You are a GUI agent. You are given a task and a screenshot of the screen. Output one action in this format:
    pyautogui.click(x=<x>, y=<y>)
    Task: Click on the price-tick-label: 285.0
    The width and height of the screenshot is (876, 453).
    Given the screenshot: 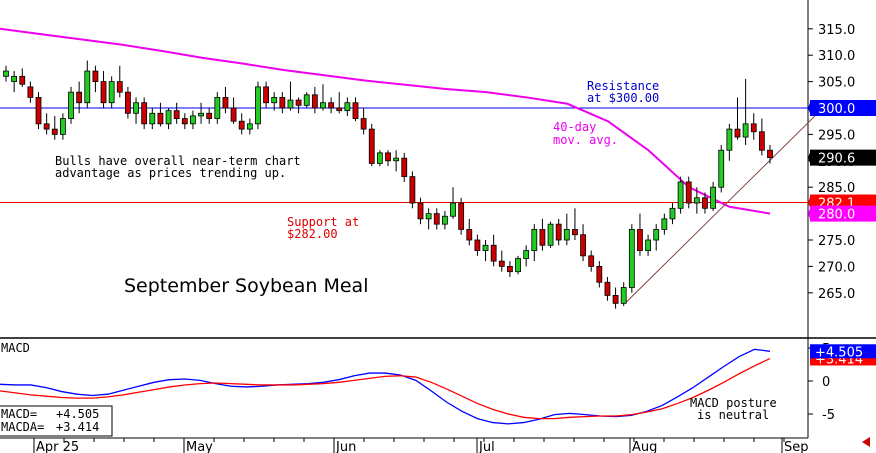 What is the action you would take?
    pyautogui.click(x=836, y=188)
    